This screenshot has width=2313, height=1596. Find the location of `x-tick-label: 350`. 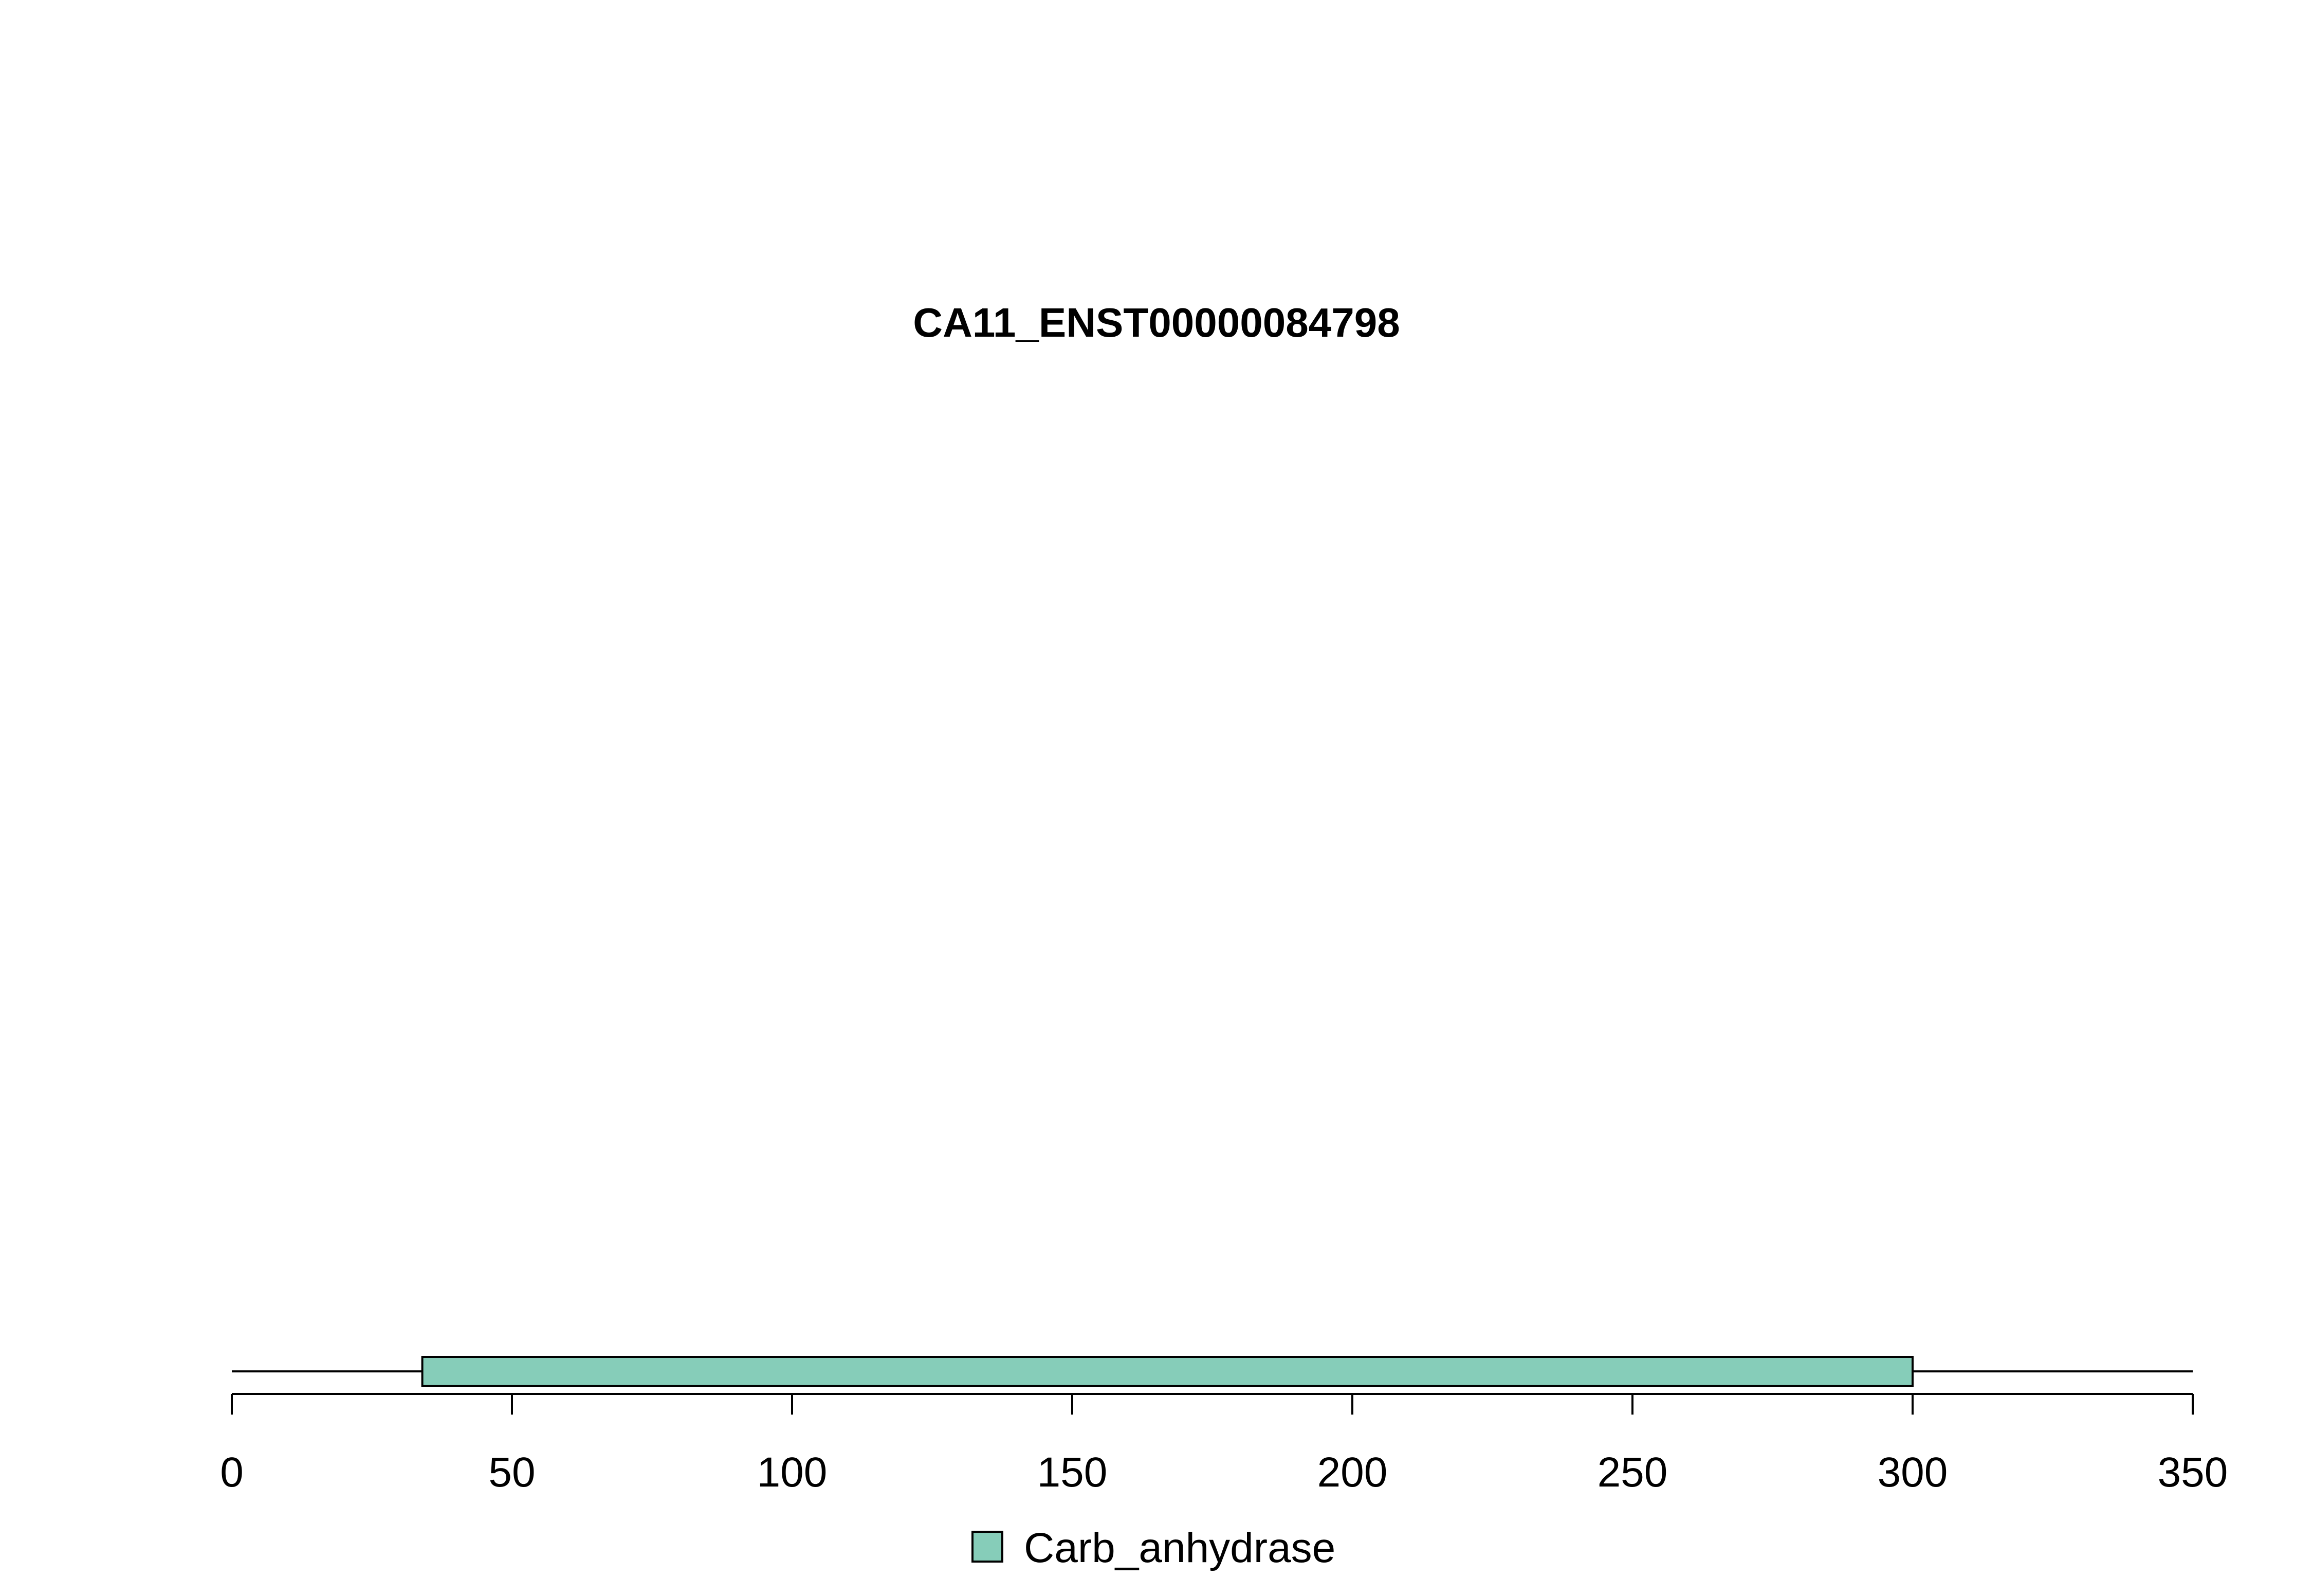

x-tick-label: 350 is located at coordinates (2193, 1473).